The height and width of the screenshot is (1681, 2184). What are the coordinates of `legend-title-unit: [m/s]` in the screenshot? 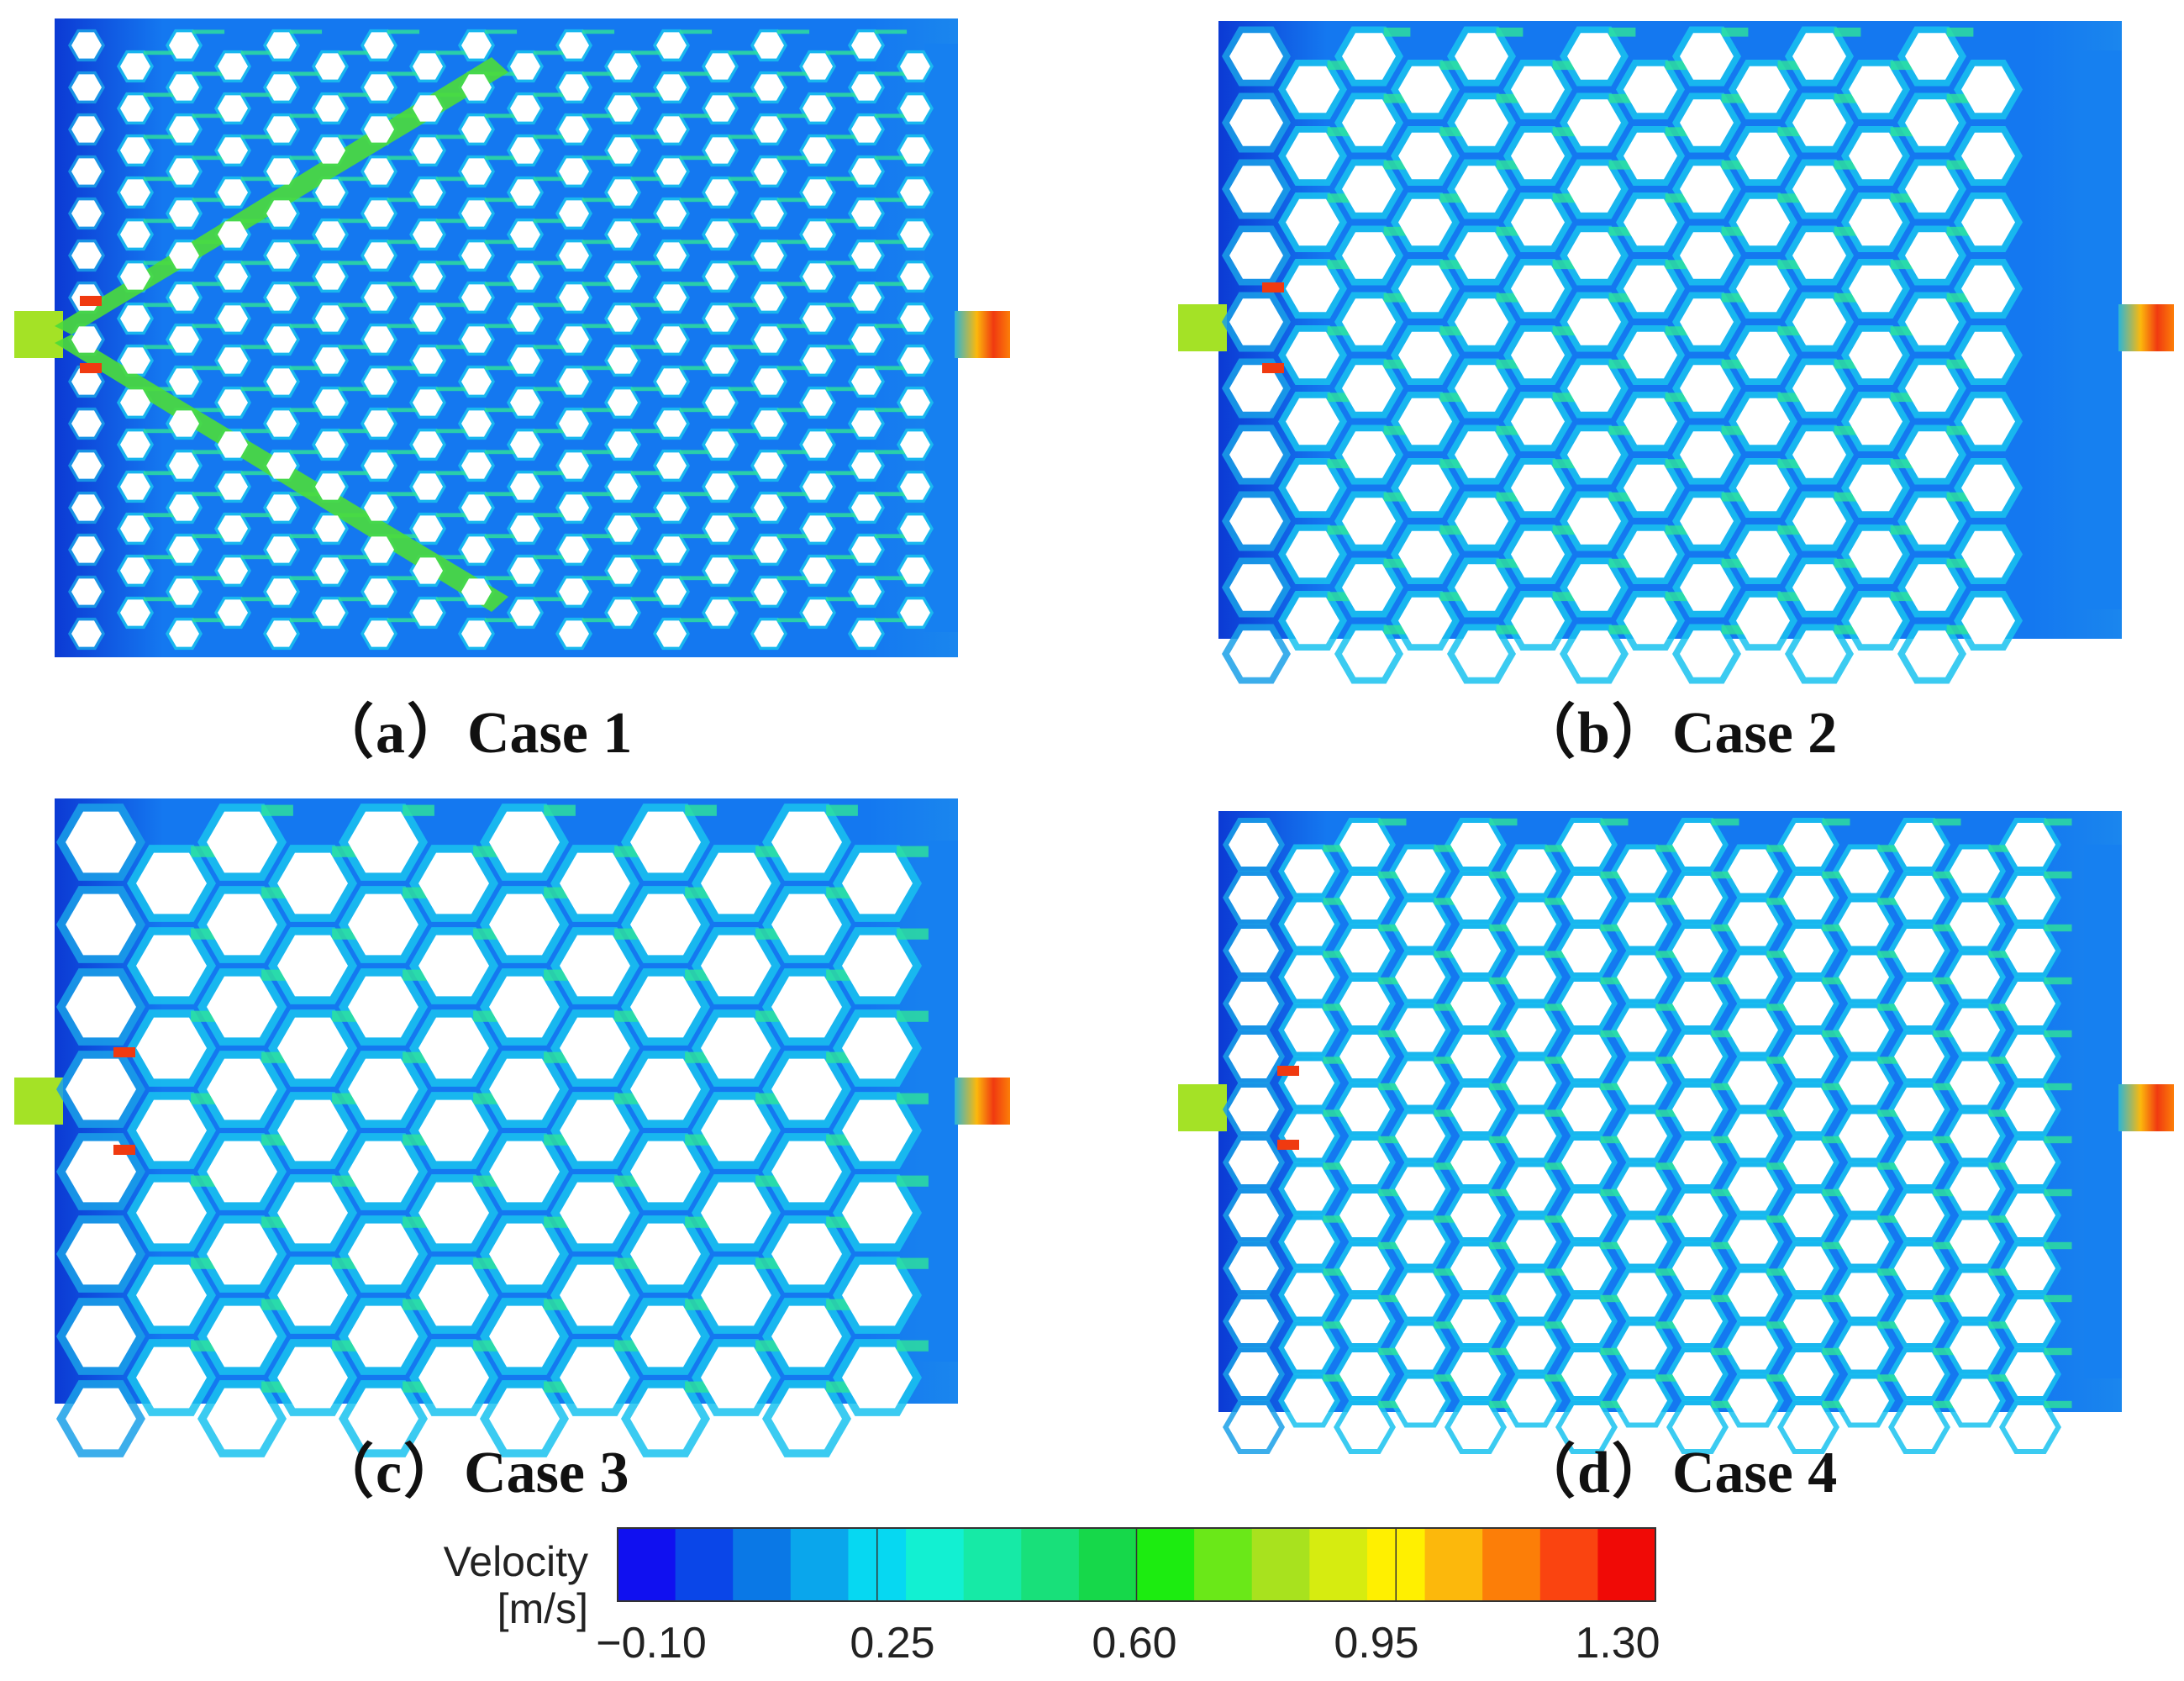 It's located at (542, 1608).